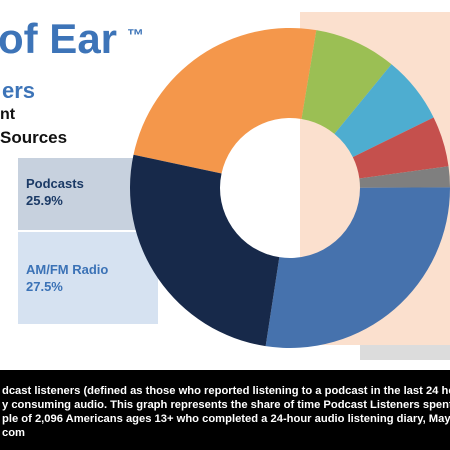 The height and width of the screenshot is (450, 450). What do you see at coordinates (44, 286) in the screenshot?
I see `amfm-value: 27.5%` at bounding box center [44, 286].